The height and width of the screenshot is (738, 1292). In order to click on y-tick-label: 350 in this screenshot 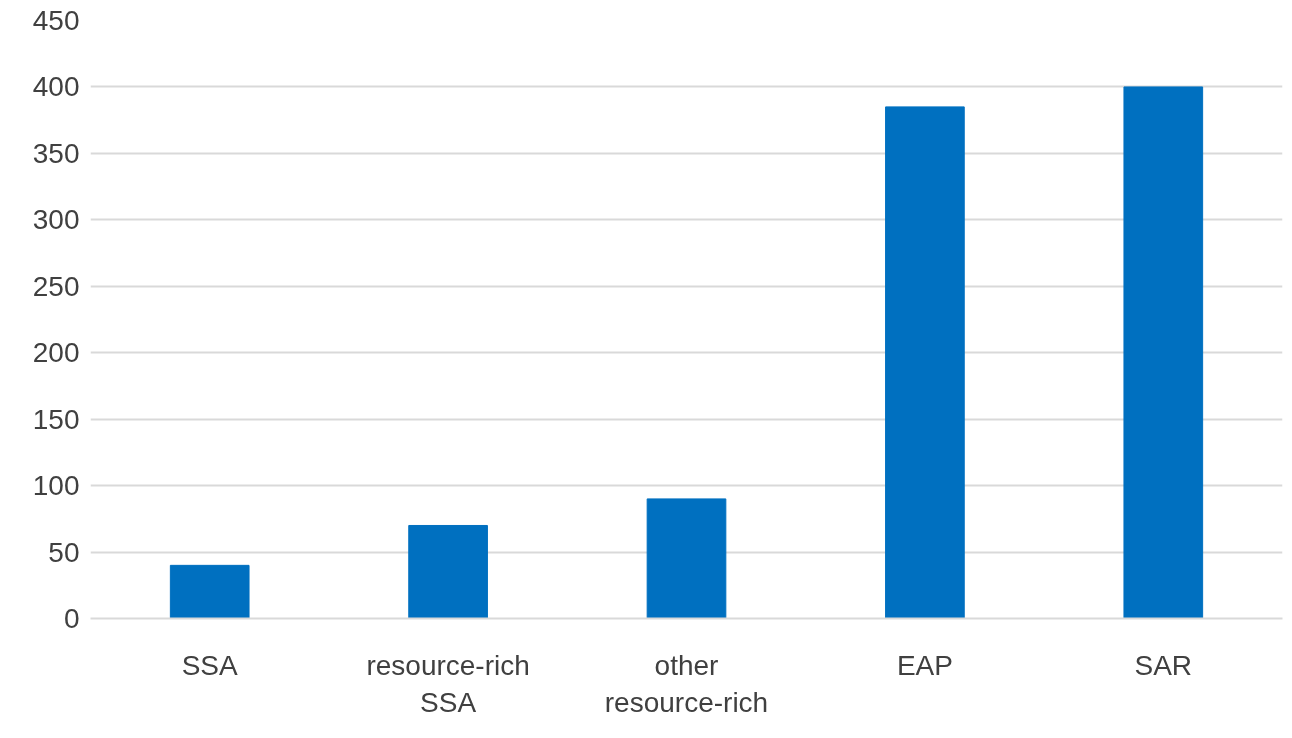, I will do `click(56, 153)`.